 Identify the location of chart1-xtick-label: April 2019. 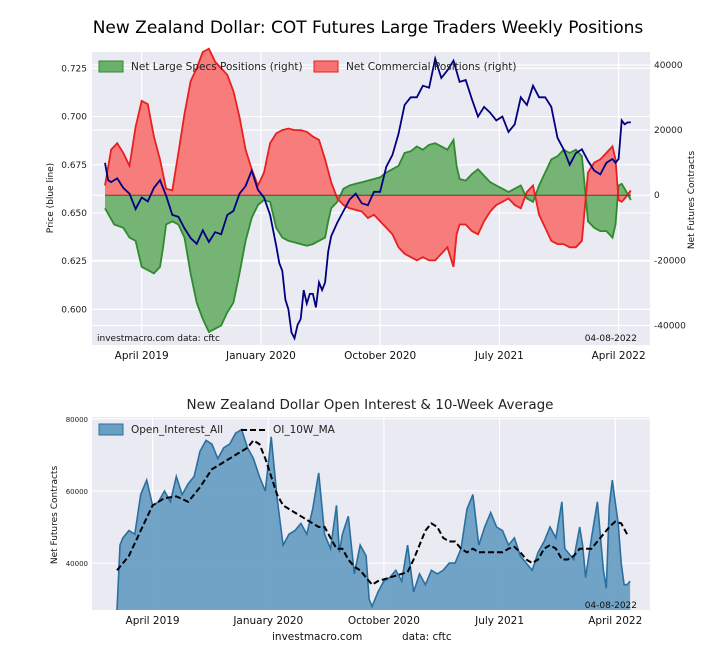
(142, 356).